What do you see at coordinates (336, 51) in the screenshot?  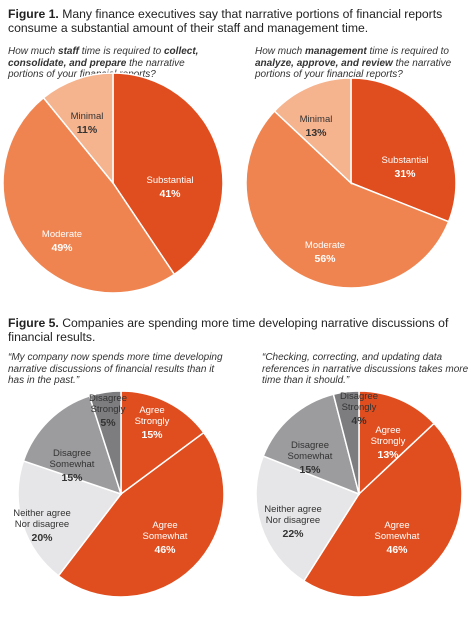 I see `q2-emphasis: management` at bounding box center [336, 51].